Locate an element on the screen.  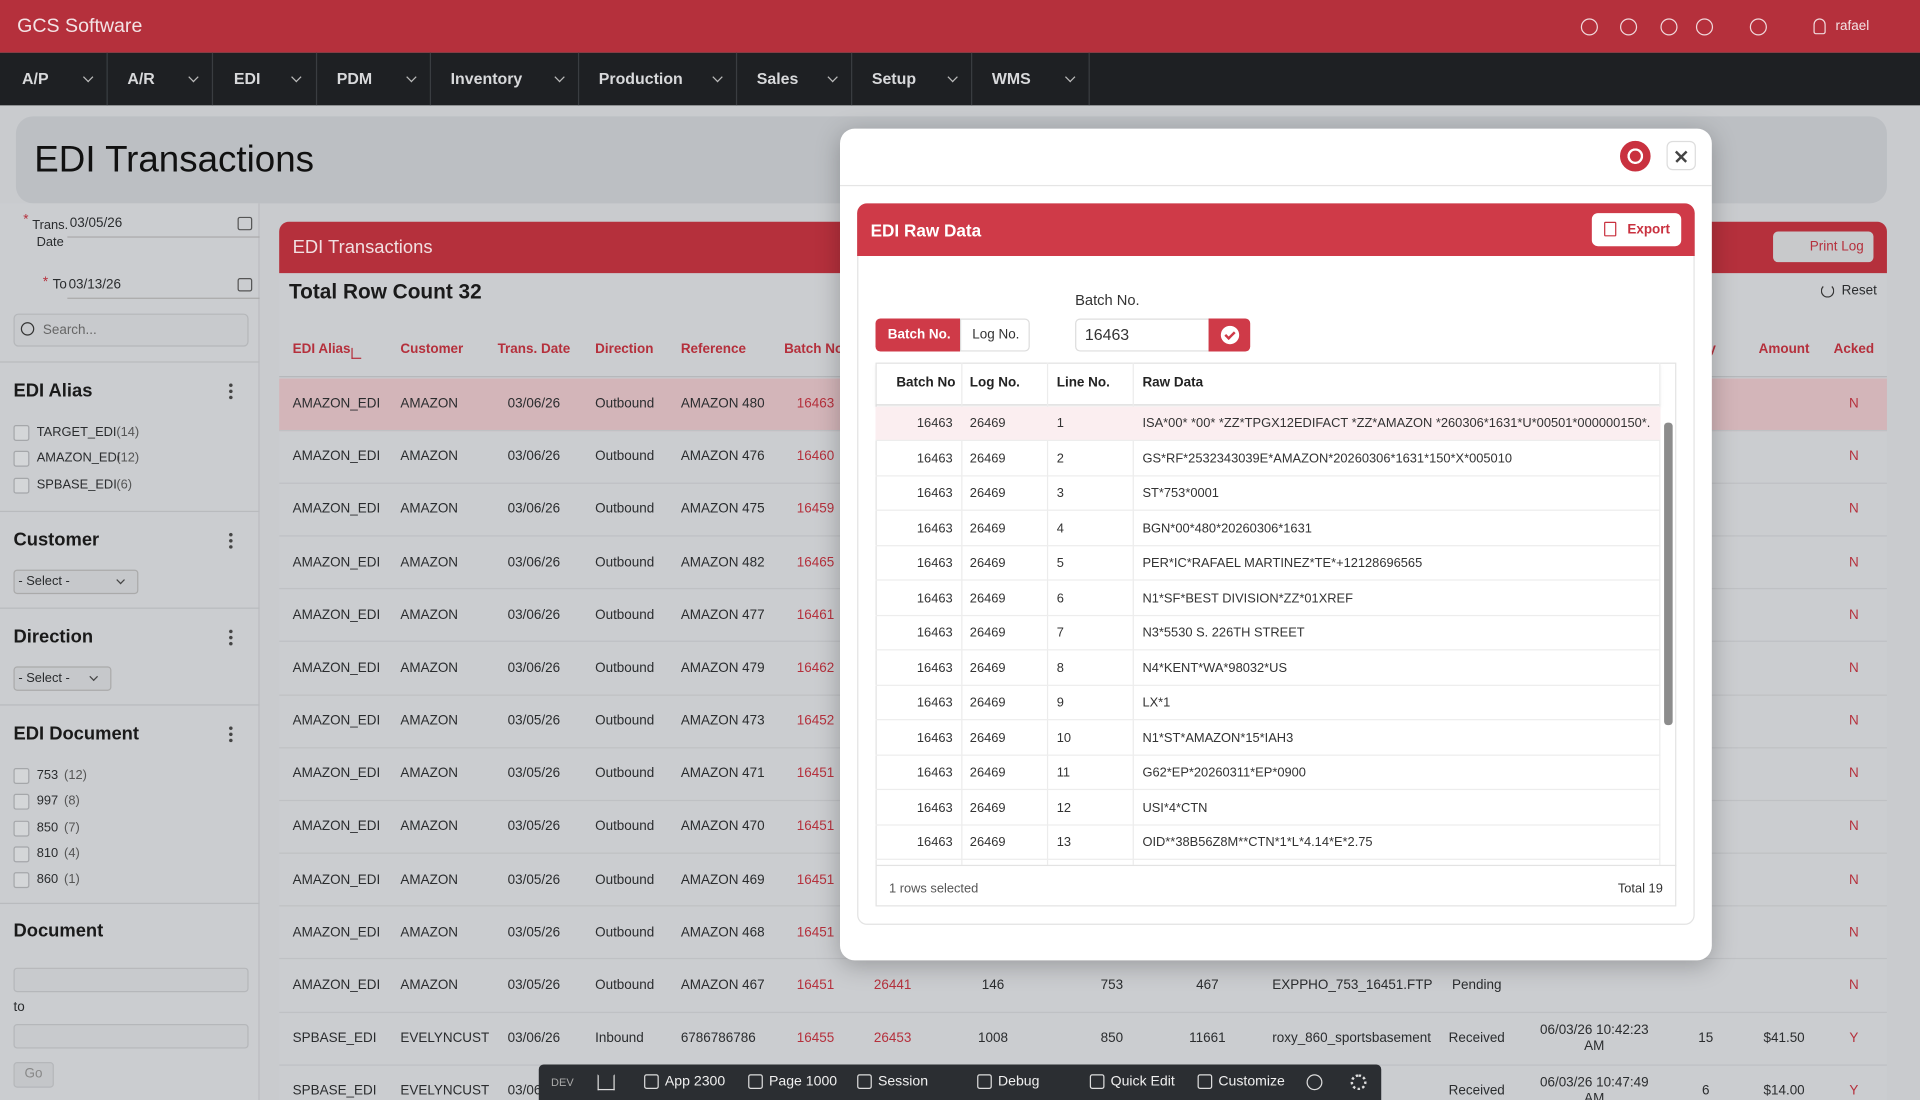
info-icon is located at coordinates (1314, 1082).